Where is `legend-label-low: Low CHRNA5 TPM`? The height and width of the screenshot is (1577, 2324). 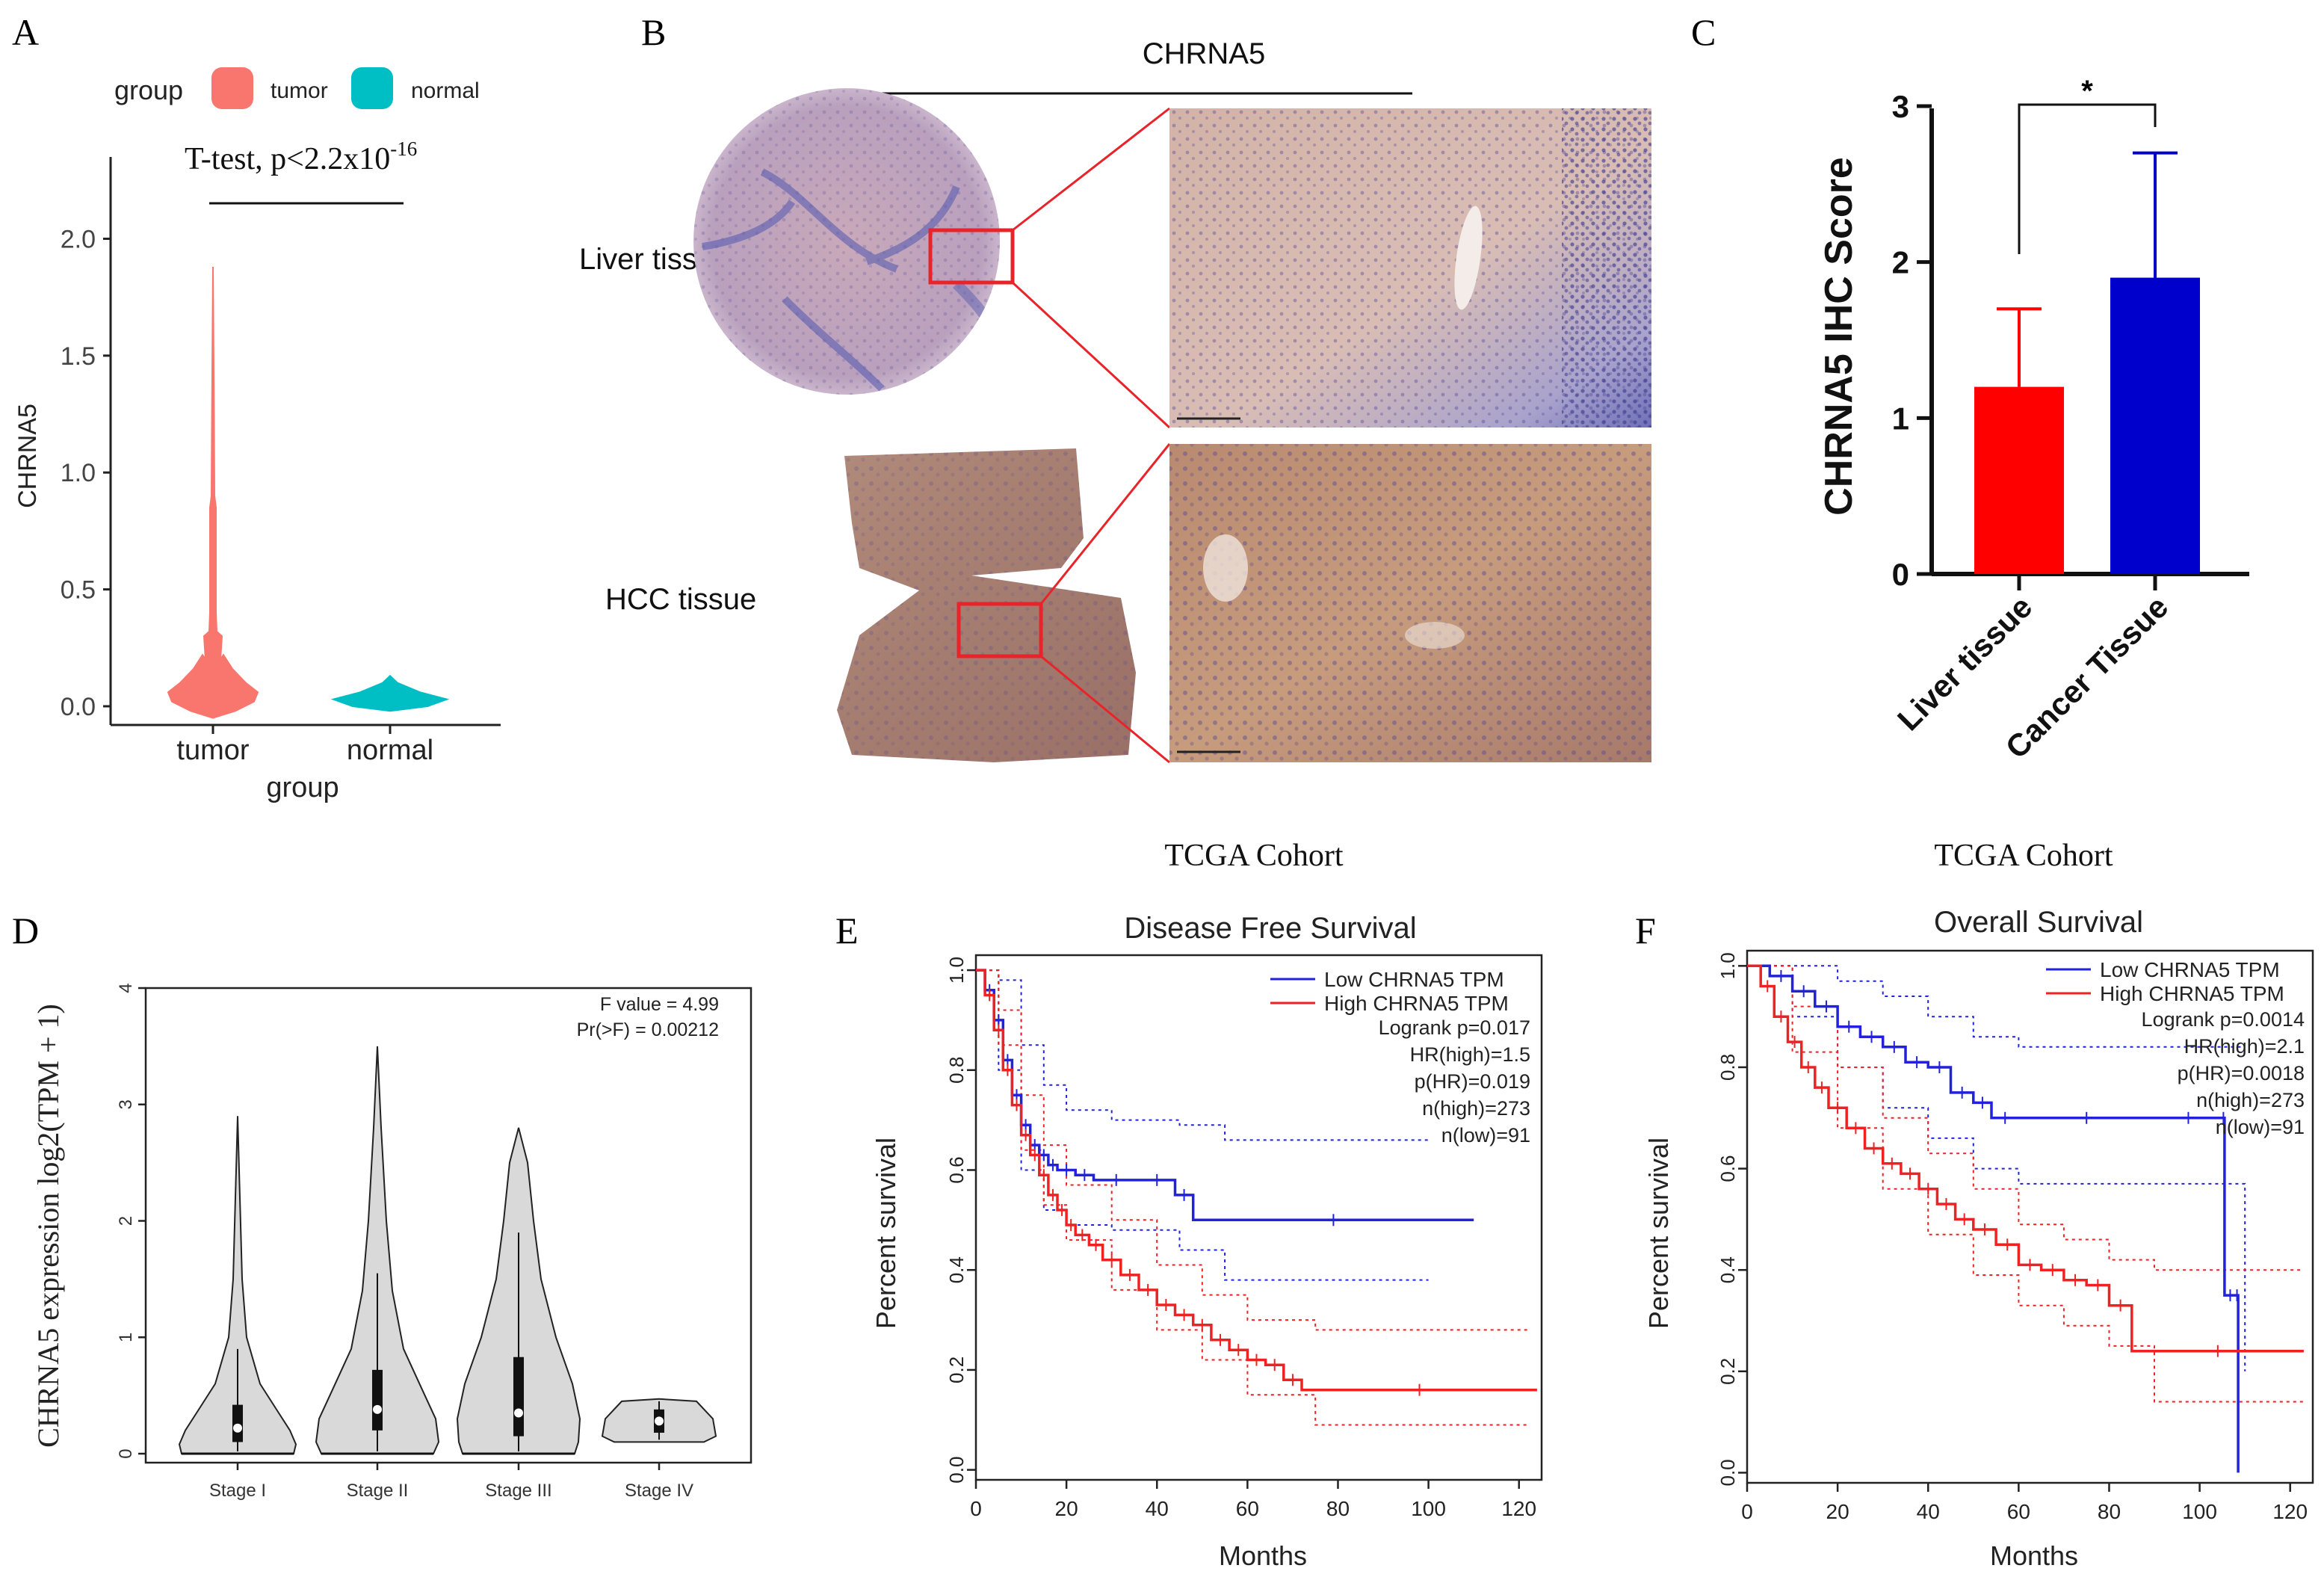
legend-label-low: Low CHRNA5 TPM is located at coordinates (1414, 979).